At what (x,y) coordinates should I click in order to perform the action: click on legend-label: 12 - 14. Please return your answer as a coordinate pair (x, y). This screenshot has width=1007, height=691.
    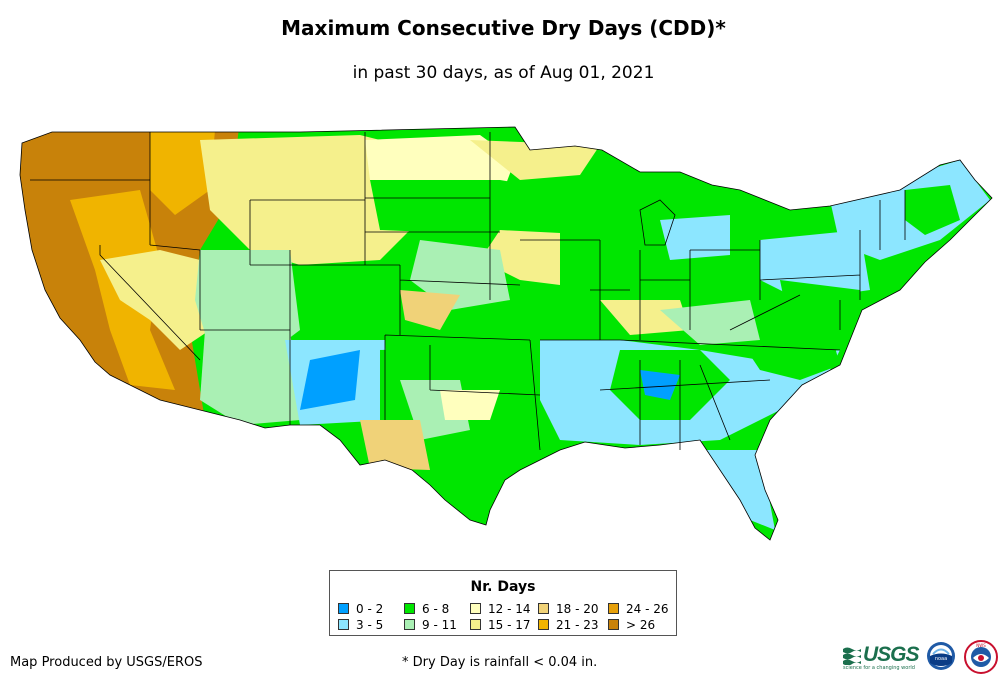
    Looking at the image, I should click on (509, 609).